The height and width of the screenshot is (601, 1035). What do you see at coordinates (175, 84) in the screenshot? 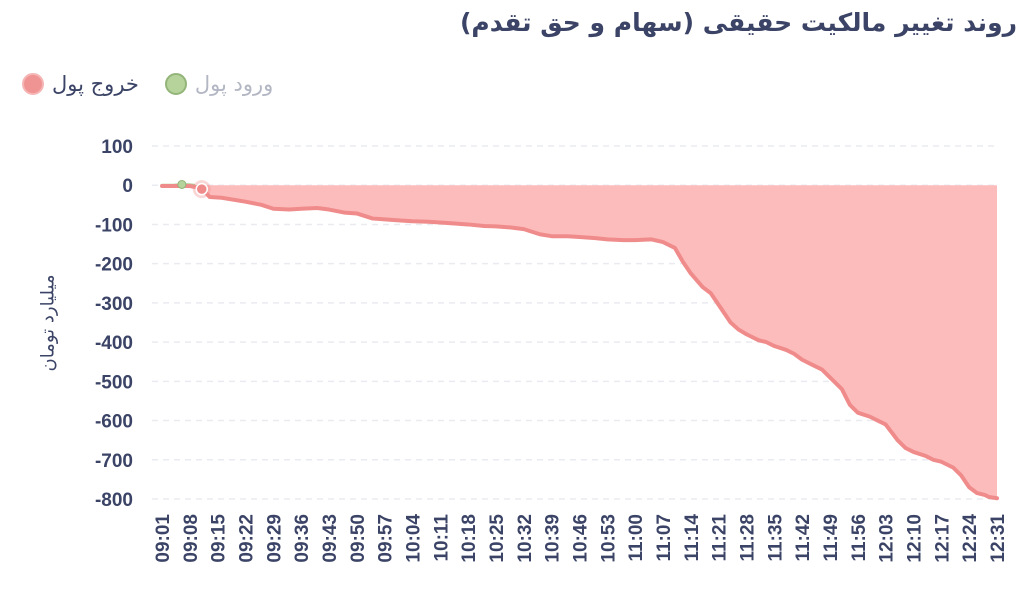
I see `legend-marker-inflow` at bounding box center [175, 84].